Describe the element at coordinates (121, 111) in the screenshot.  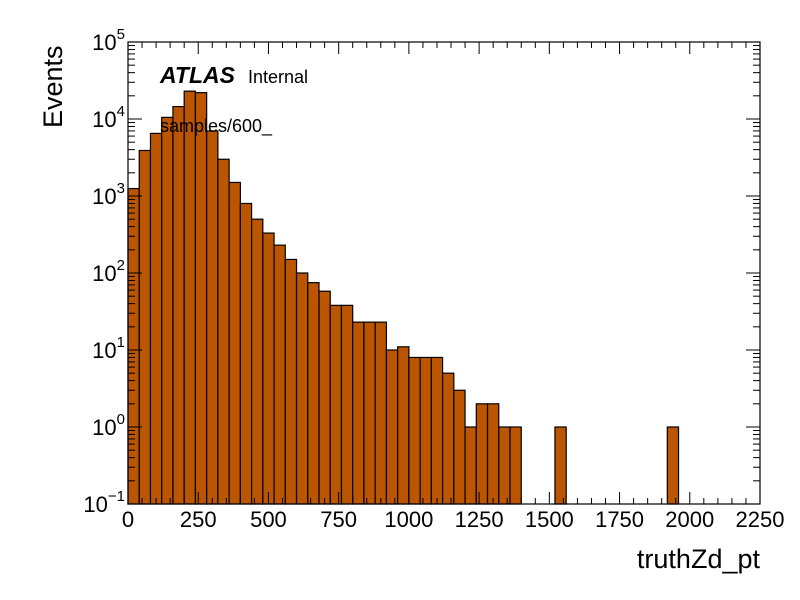
I see `y-tick-label-exponent: 4` at that location.